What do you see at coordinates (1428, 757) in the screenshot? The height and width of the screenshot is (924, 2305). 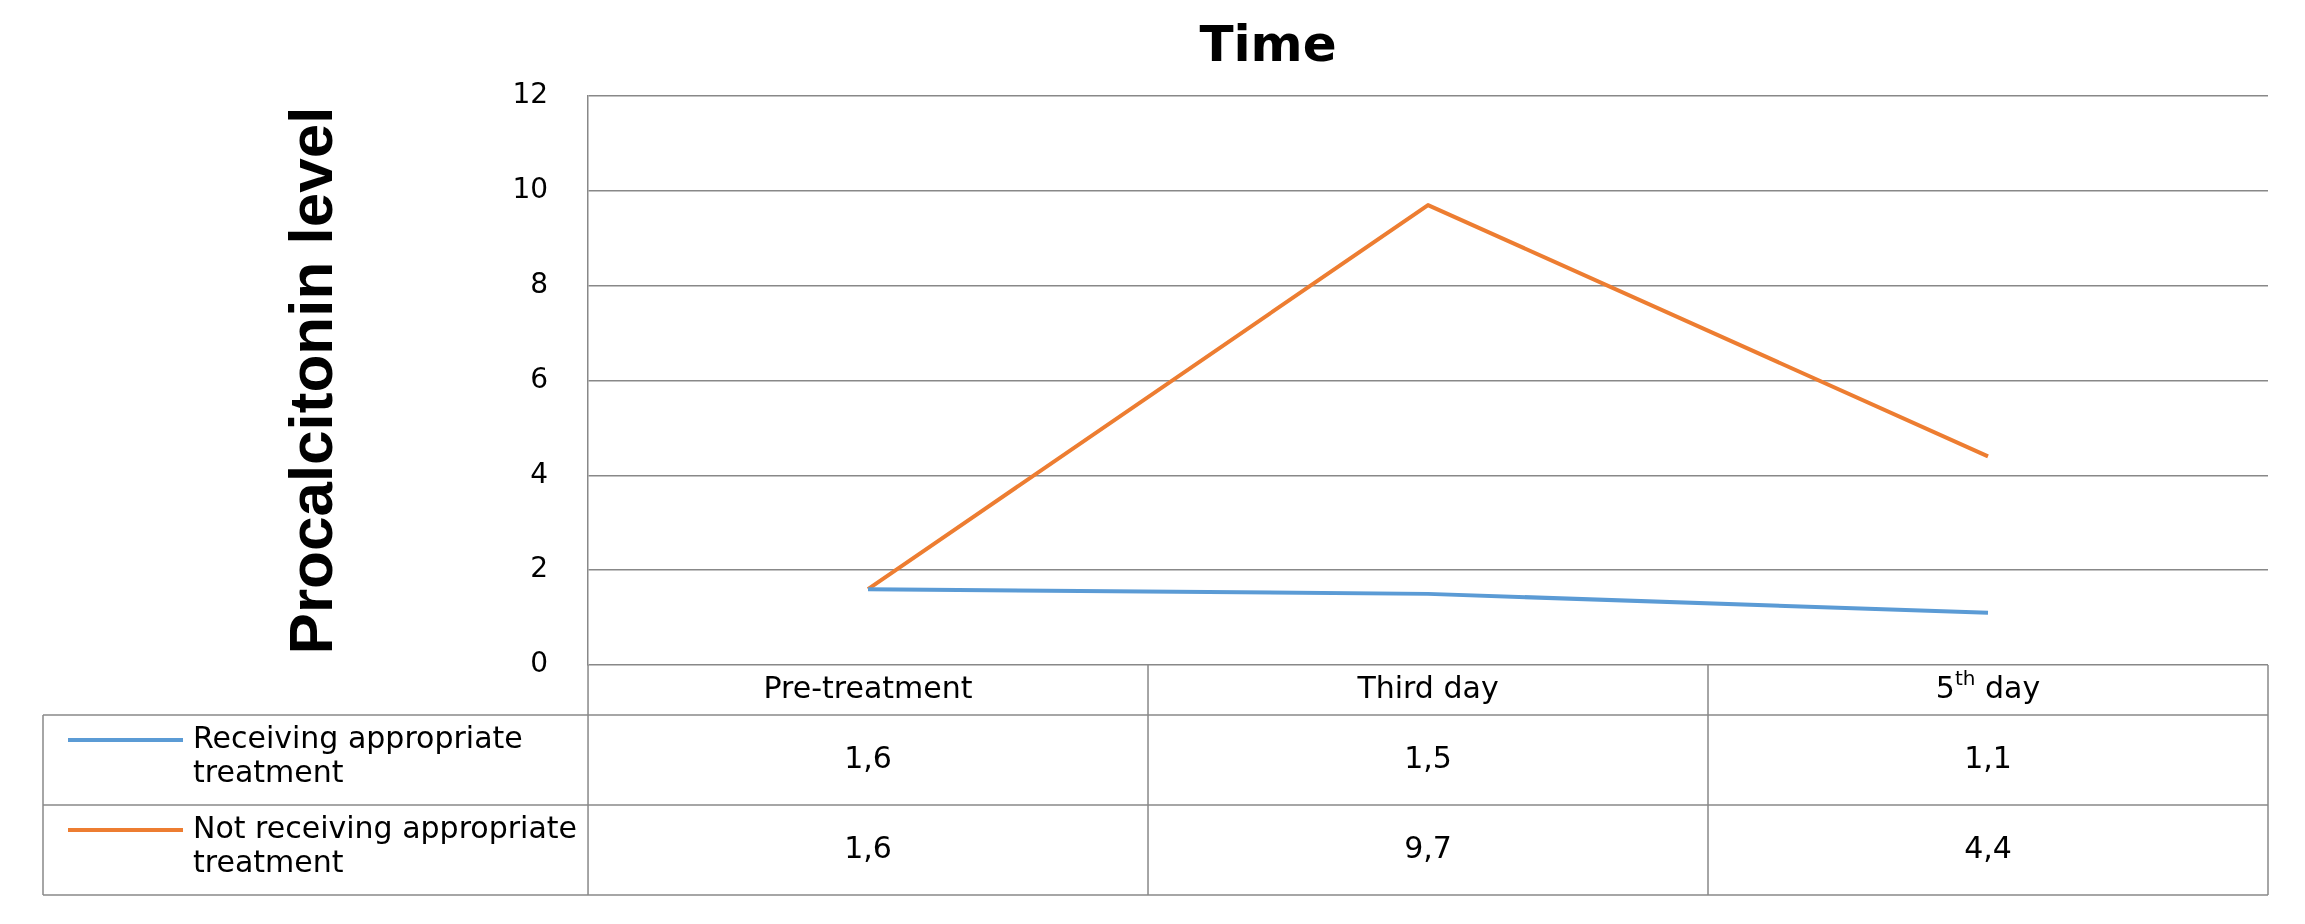 I see `data-label: 1,5` at bounding box center [1428, 757].